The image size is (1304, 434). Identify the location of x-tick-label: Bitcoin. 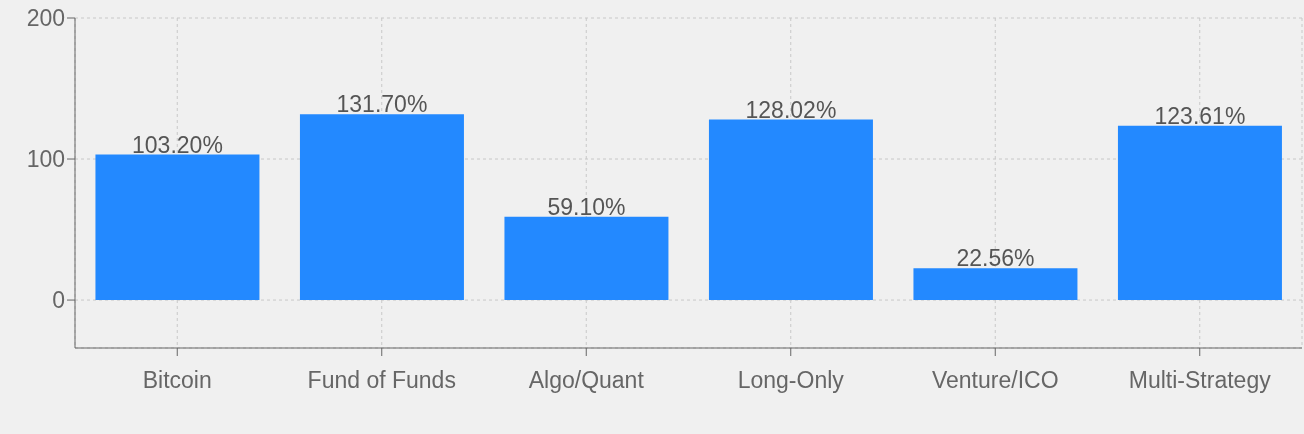
(177, 380).